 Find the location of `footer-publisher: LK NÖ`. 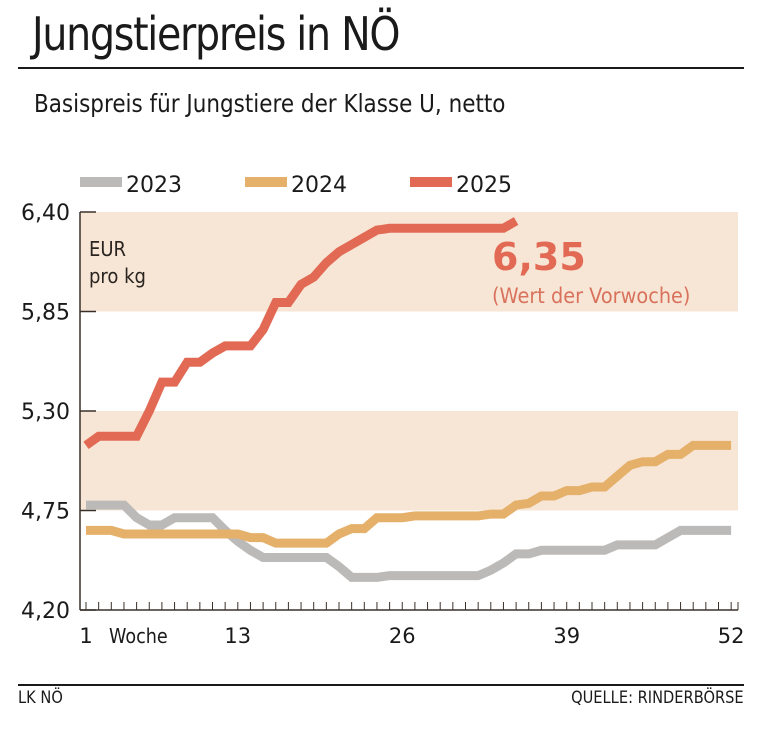

footer-publisher: LK NÖ is located at coordinates (40, 698).